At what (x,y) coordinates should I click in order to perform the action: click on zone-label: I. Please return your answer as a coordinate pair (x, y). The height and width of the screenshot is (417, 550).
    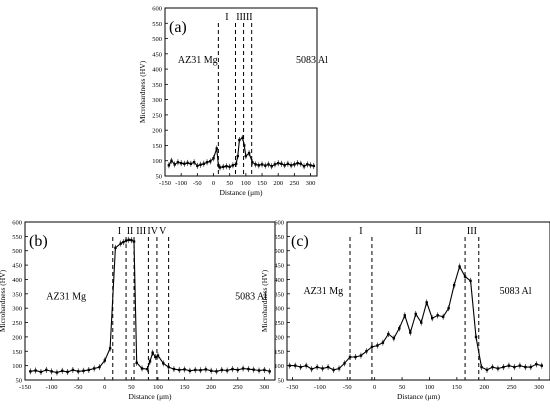
    Looking at the image, I should click on (119, 231).